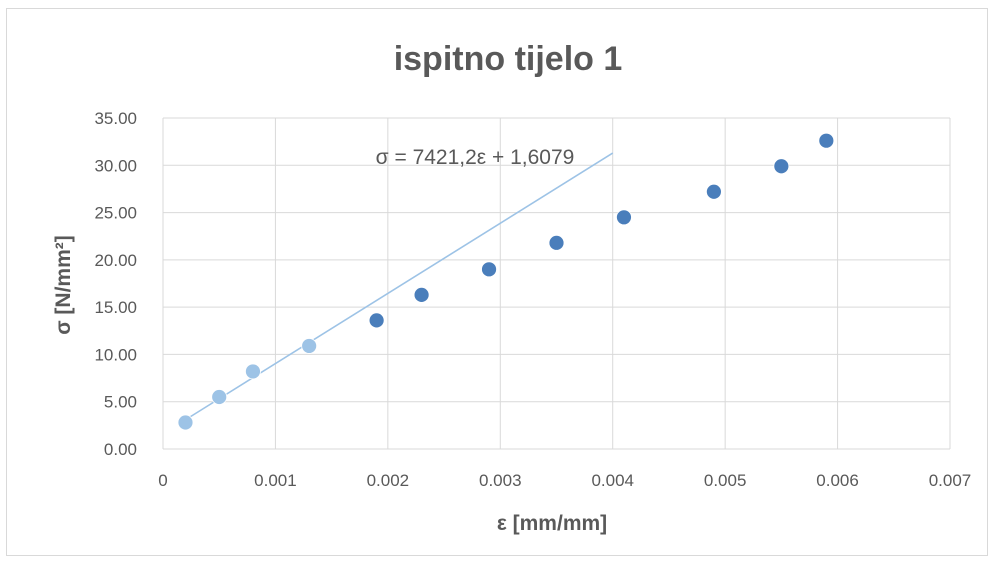  I want to click on chart-title: ispitno tijelo 1, so click(508, 59).